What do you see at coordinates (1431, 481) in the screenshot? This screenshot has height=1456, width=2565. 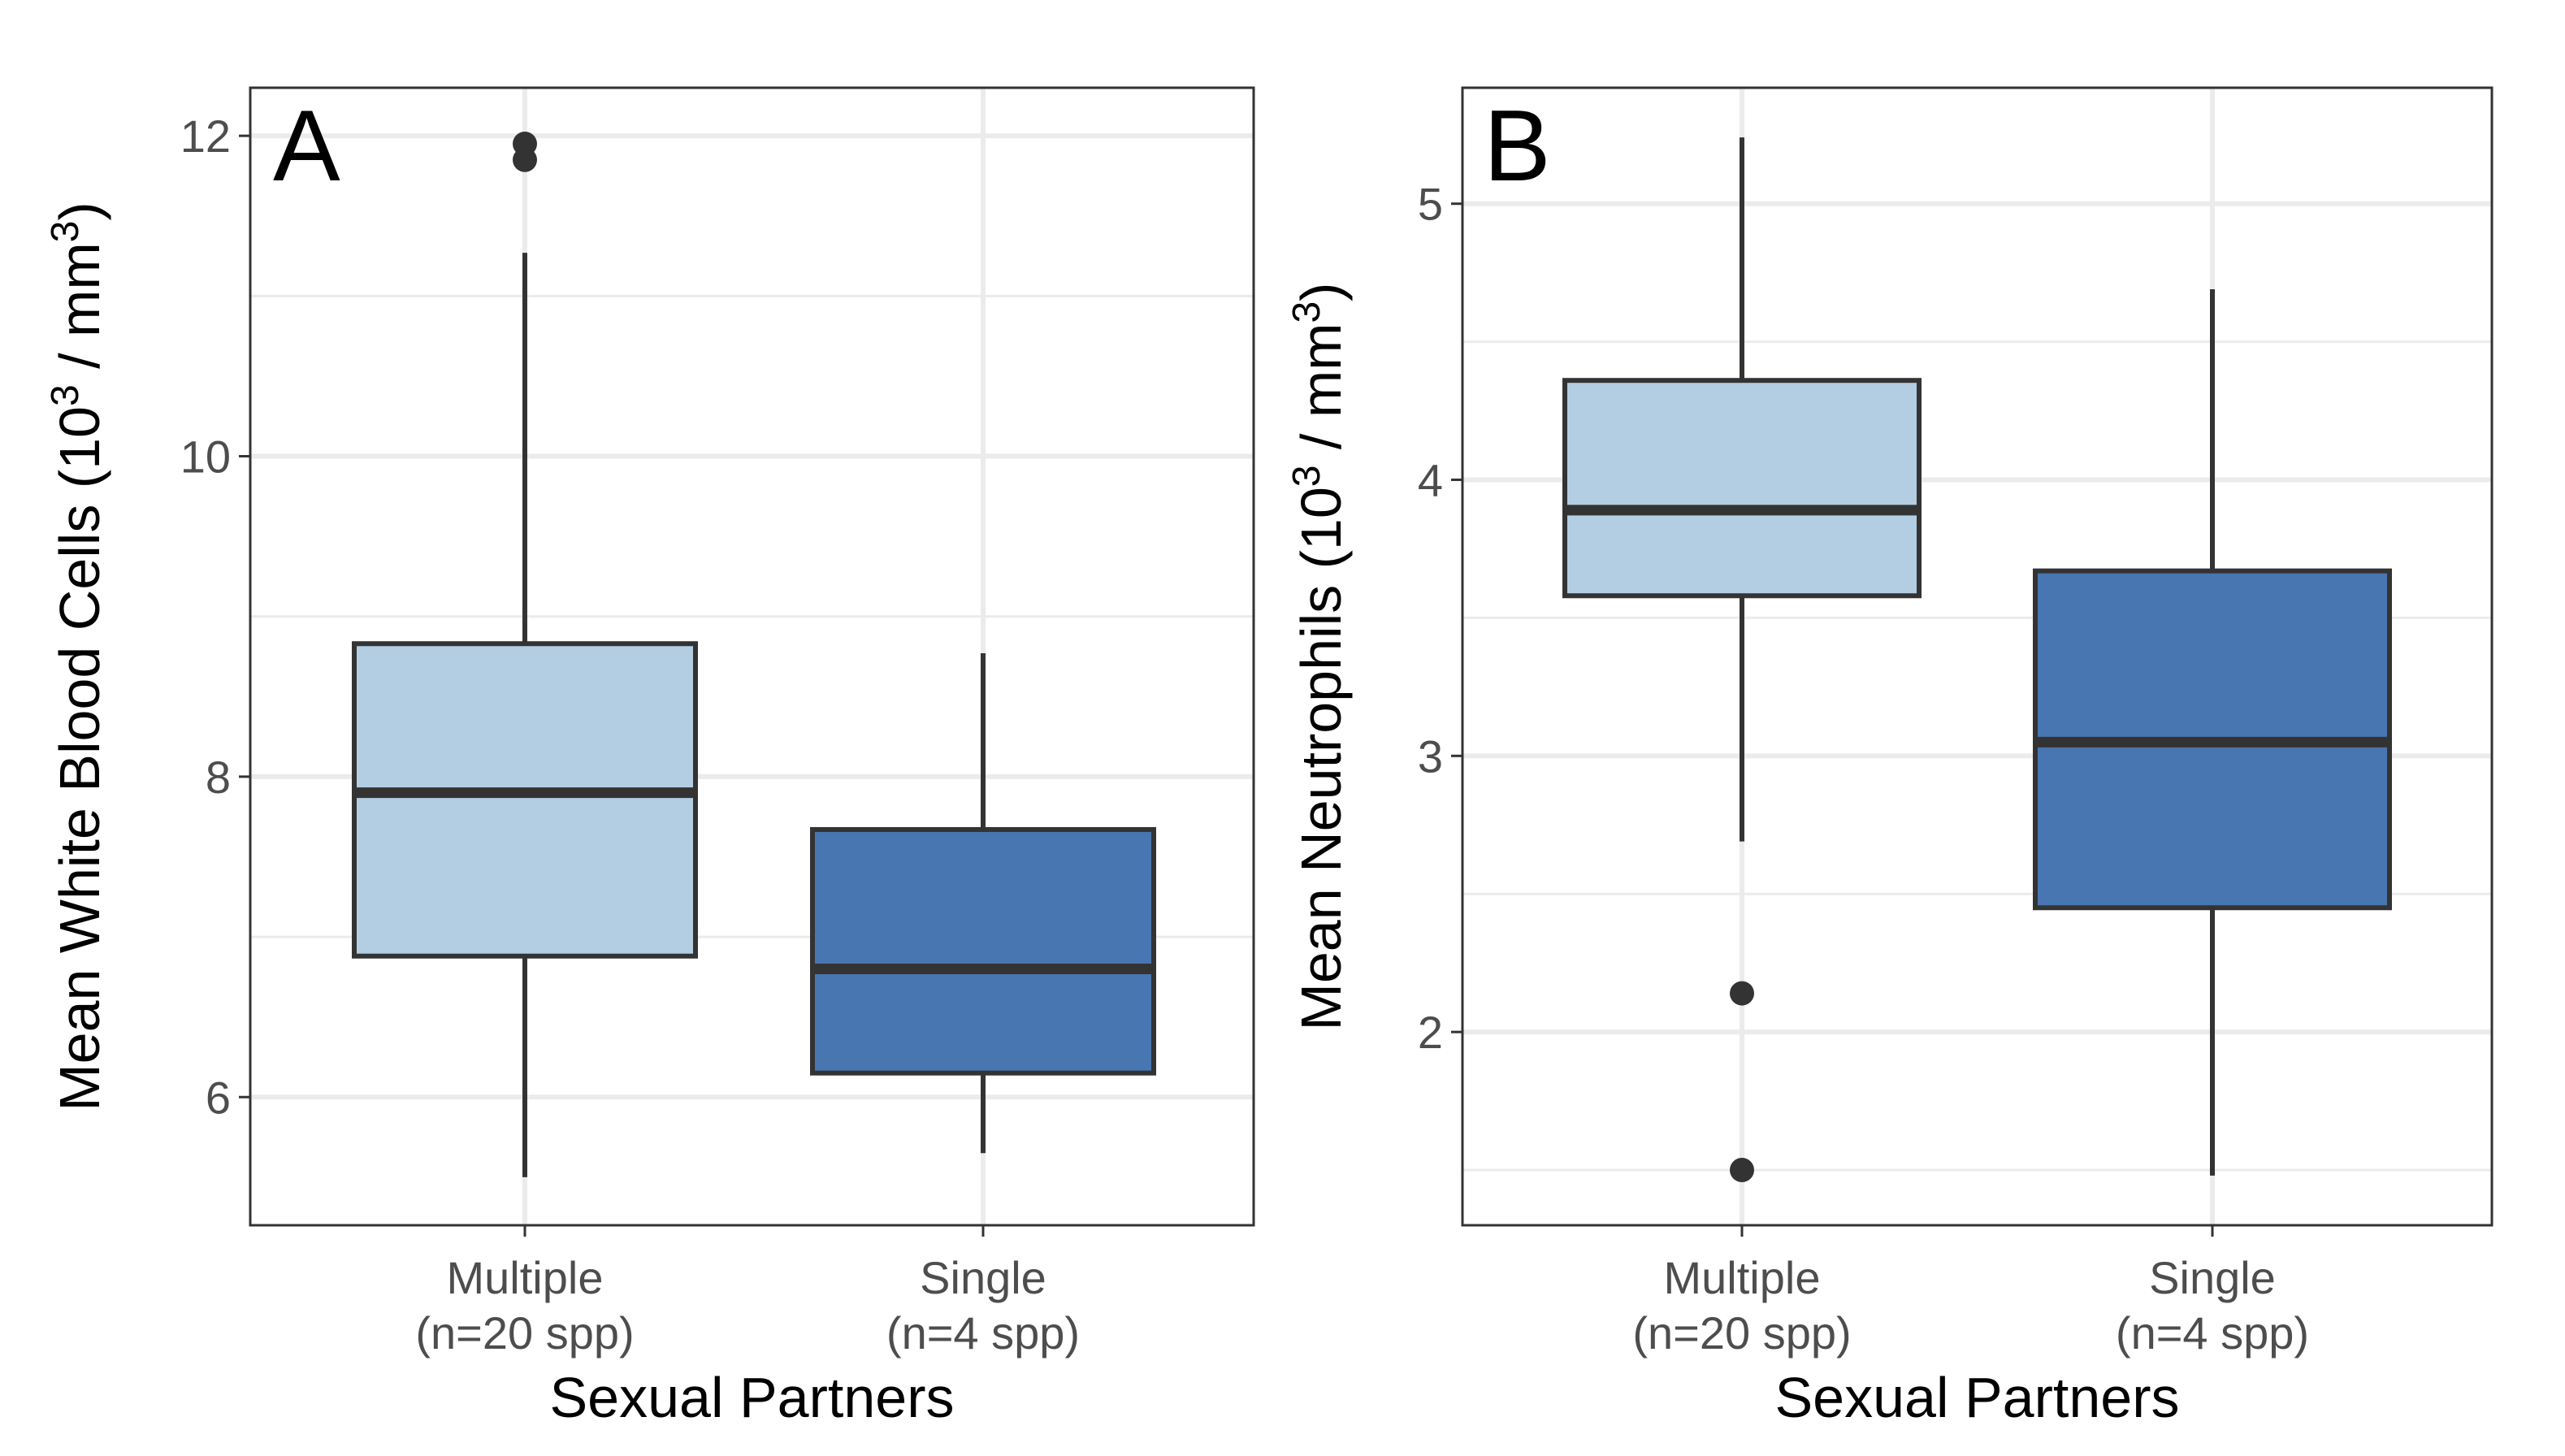 I see `y-tick-label: 4` at bounding box center [1431, 481].